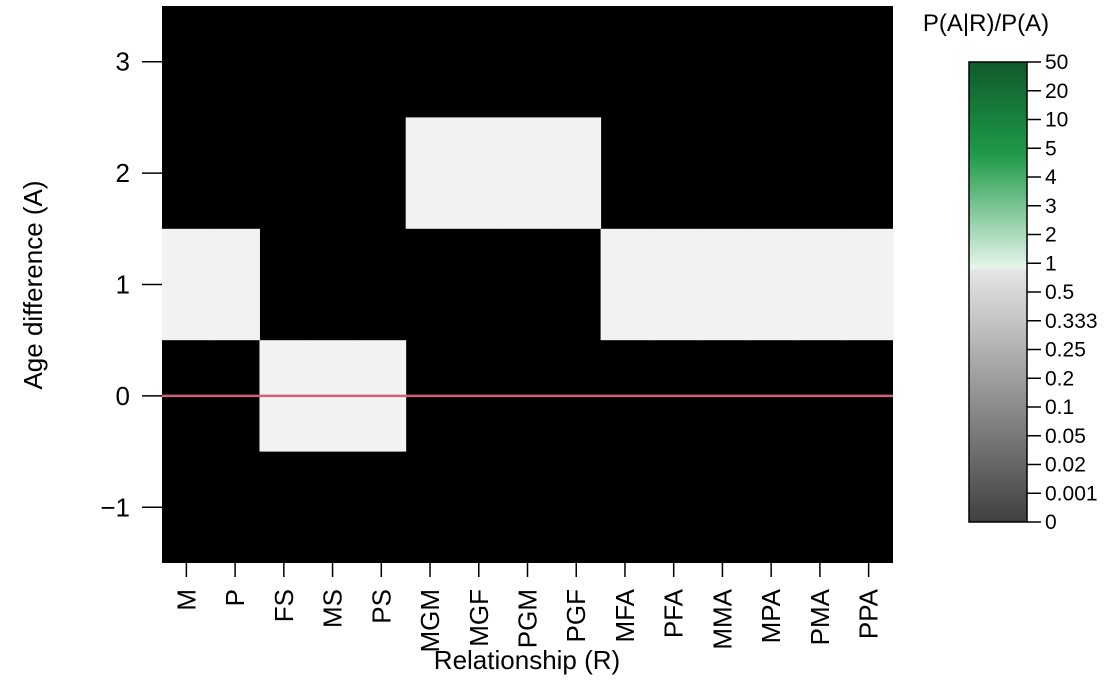 This screenshot has height=681, width=1117. I want to click on legend-color-bar, so click(998, 292).